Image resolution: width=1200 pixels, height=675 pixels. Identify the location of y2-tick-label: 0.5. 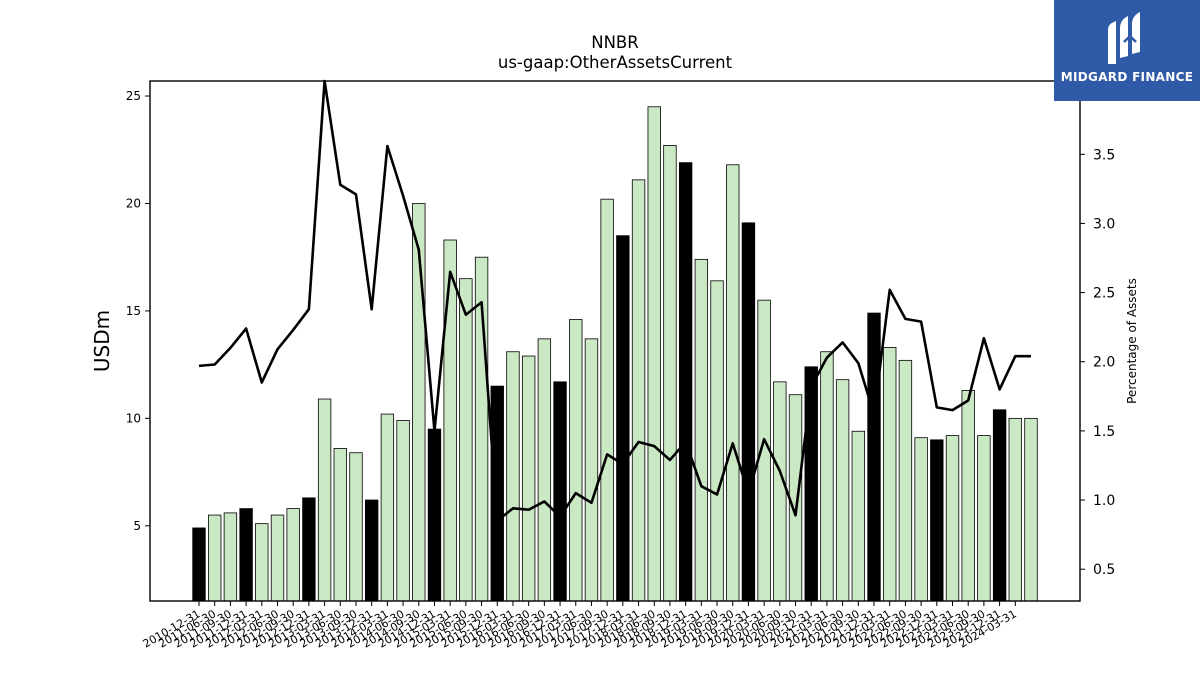
(1104, 570).